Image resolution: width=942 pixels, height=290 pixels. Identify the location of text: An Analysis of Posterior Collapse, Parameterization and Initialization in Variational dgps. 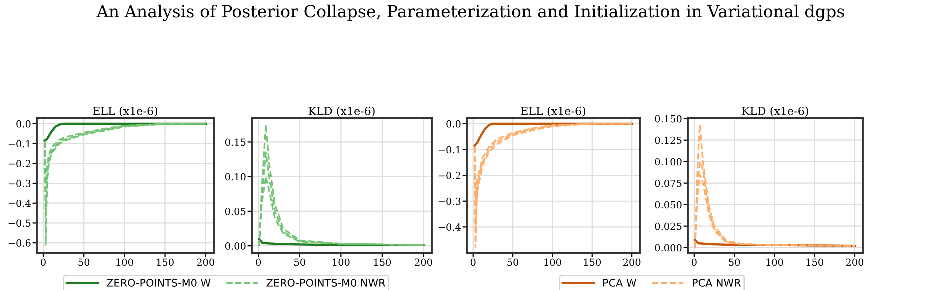
(470, 13).